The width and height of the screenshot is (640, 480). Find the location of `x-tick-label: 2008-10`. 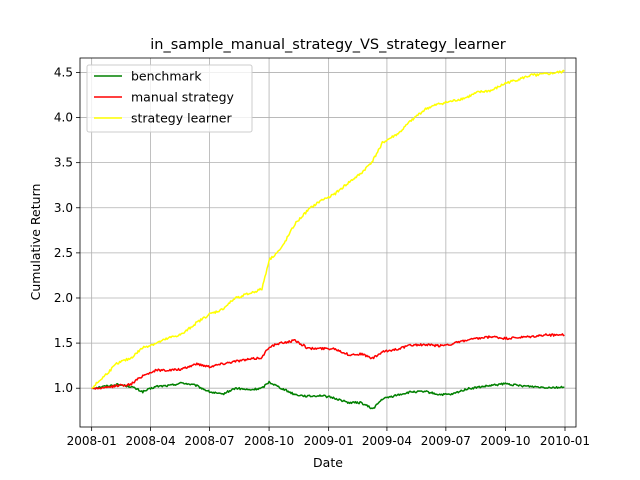

x-tick-label: 2008-10 is located at coordinates (269, 441).